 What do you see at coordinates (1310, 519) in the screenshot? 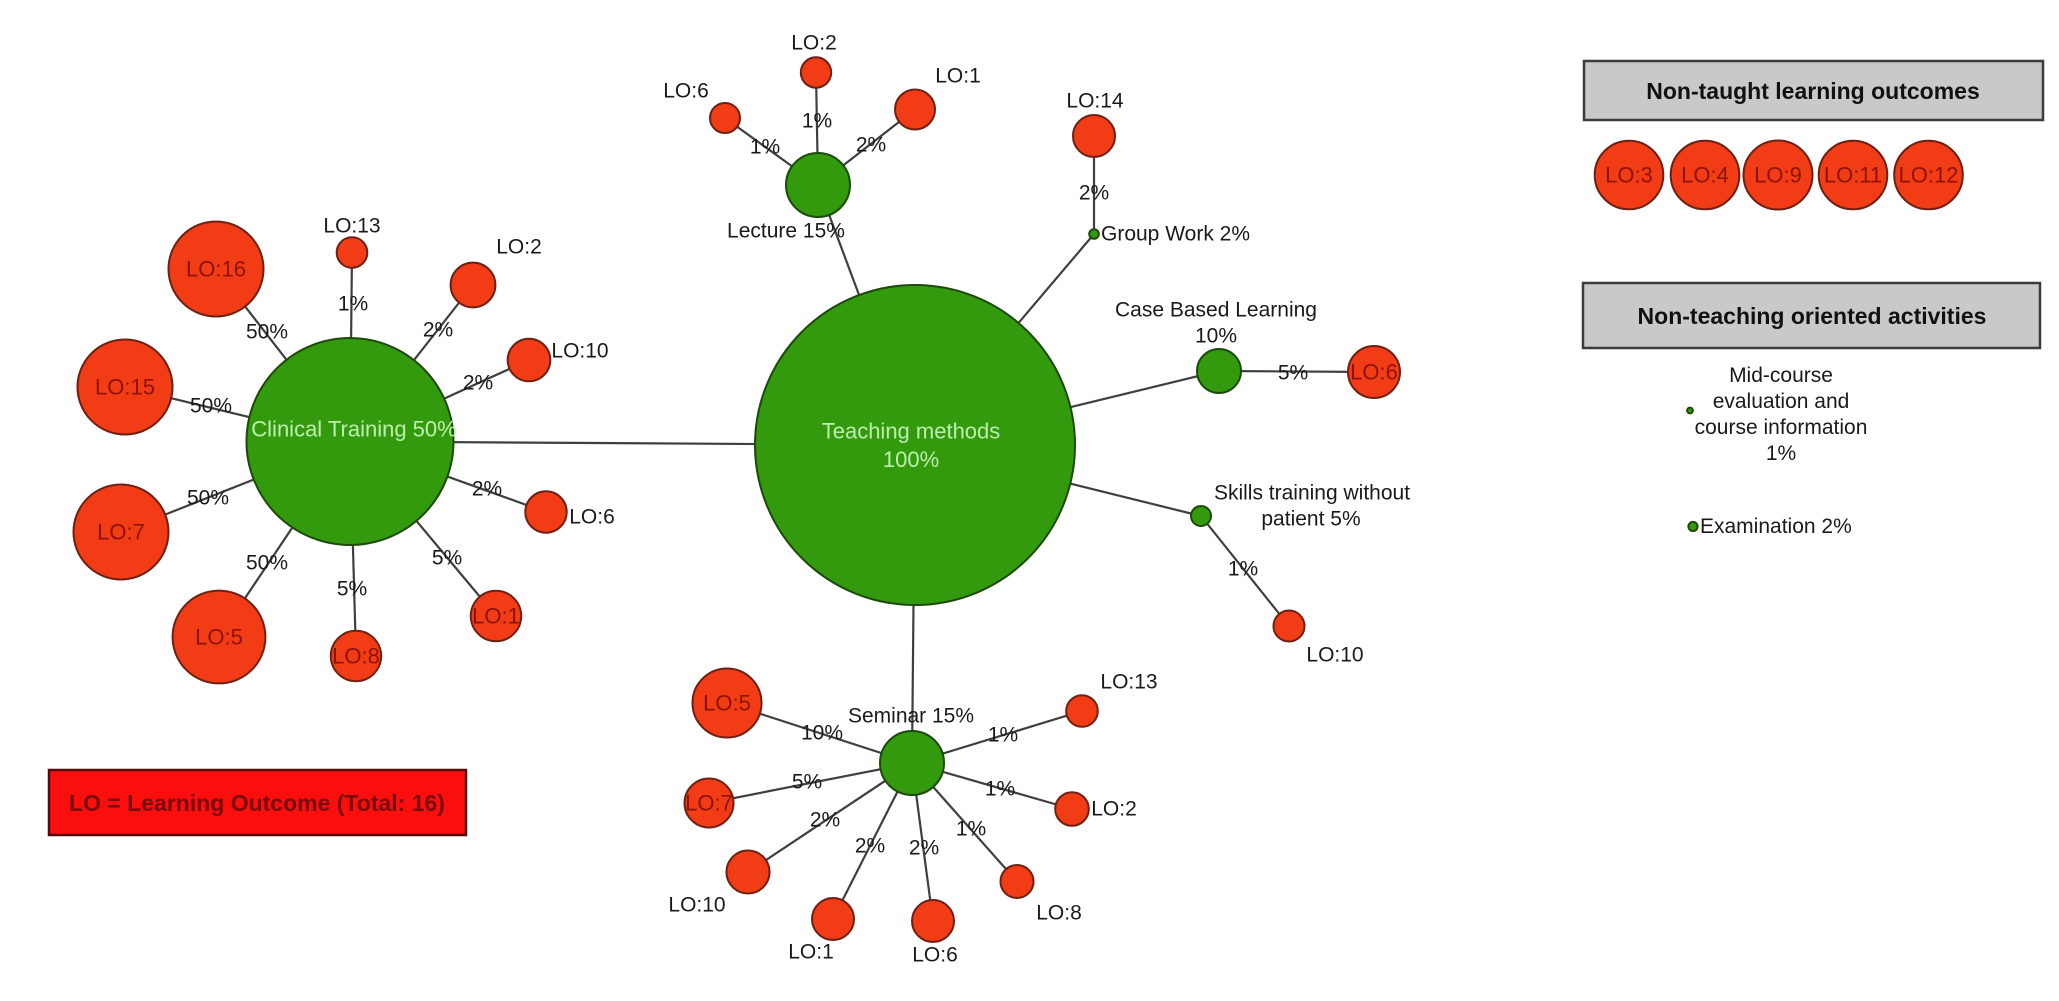
I see `svg-text: patient 5%` at bounding box center [1310, 519].